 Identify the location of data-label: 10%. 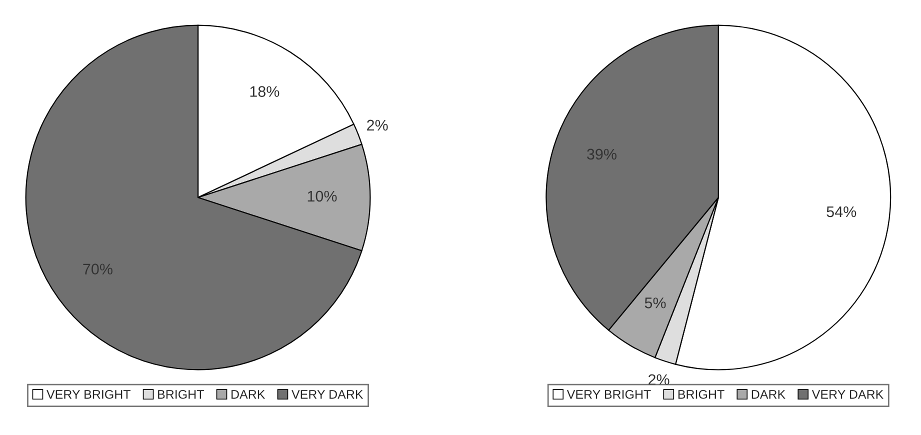
(322, 196).